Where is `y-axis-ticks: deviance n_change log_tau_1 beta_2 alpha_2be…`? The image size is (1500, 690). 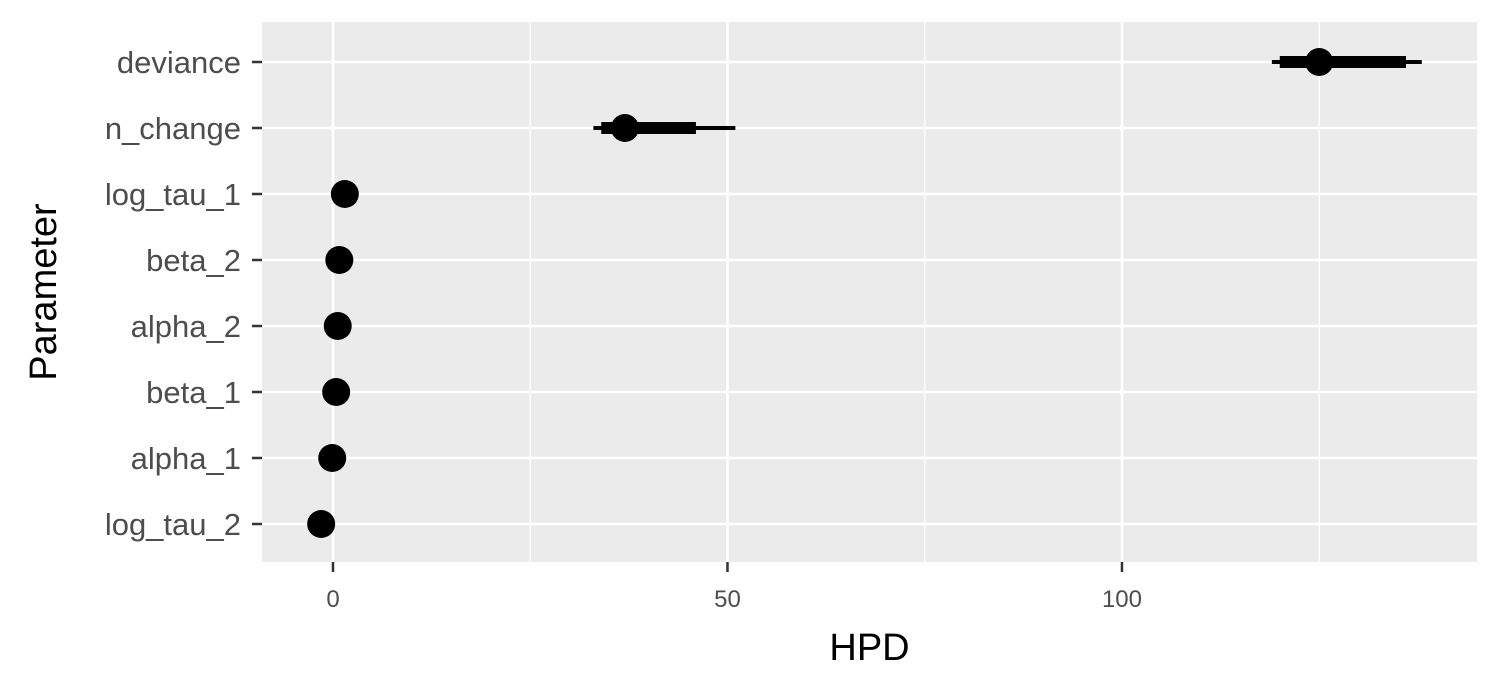
y-axis-ticks: deviance n_change log_tau_1 beta_2 alpha_2be… is located at coordinates (183, 293).